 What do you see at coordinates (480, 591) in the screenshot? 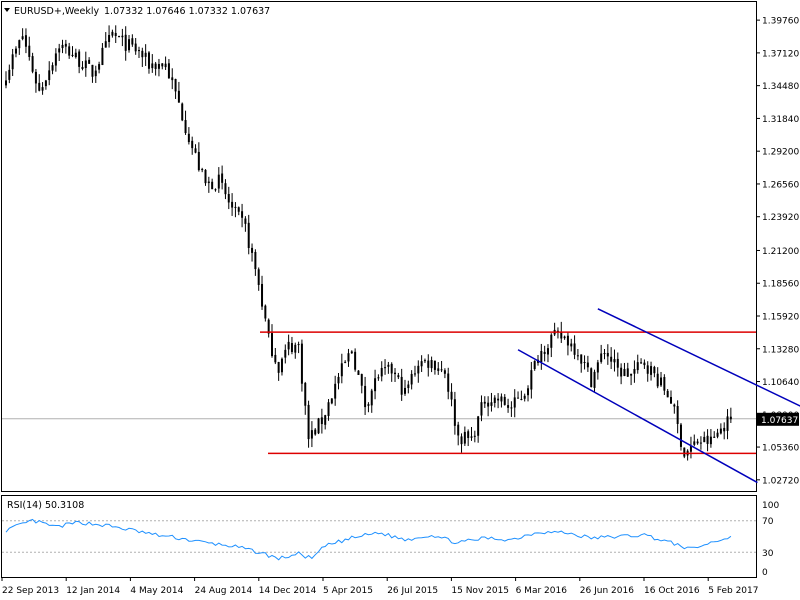
I see `time-tick-label: 15 Nov 2015` at bounding box center [480, 591].